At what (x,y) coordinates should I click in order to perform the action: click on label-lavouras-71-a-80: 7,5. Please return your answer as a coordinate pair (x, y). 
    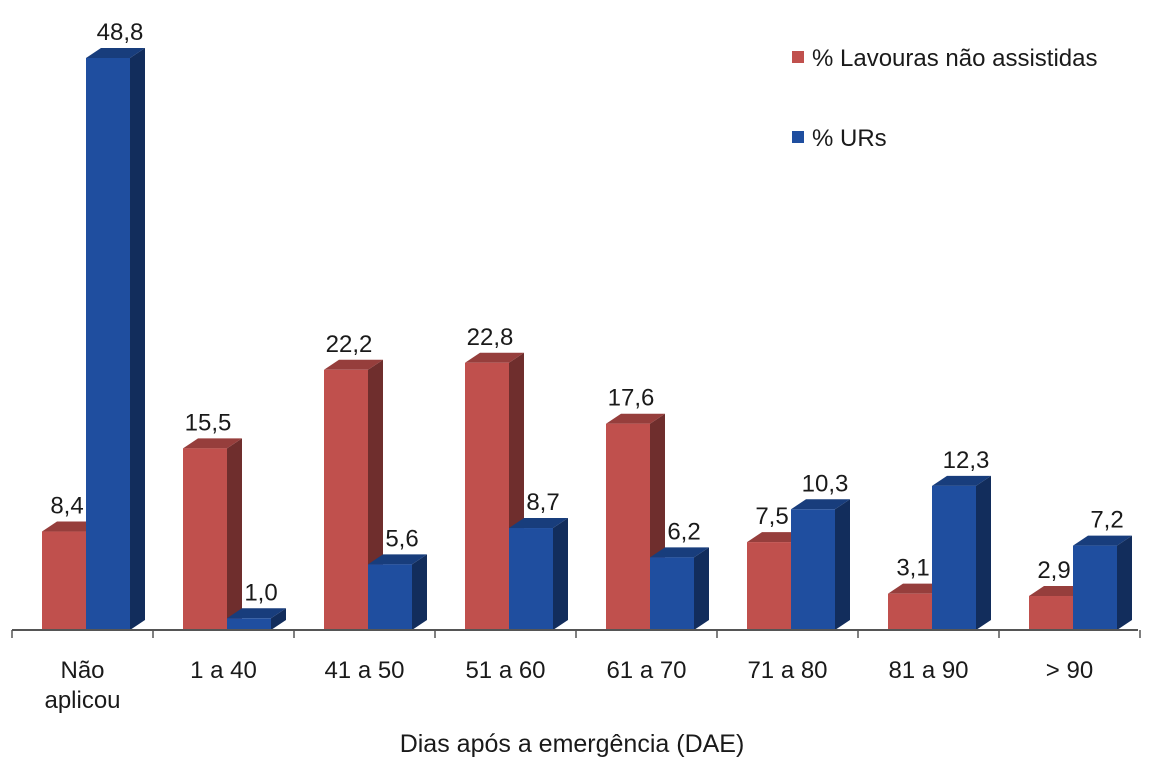
    Looking at the image, I should click on (771, 516).